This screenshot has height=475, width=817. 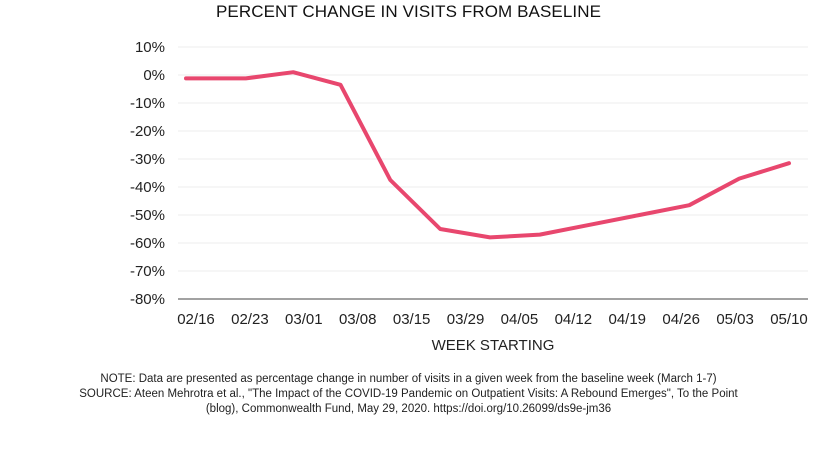 What do you see at coordinates (196, 319) in the screenshot?
I see `x-tick-label: 02/16` at bounding box center [196, 319].